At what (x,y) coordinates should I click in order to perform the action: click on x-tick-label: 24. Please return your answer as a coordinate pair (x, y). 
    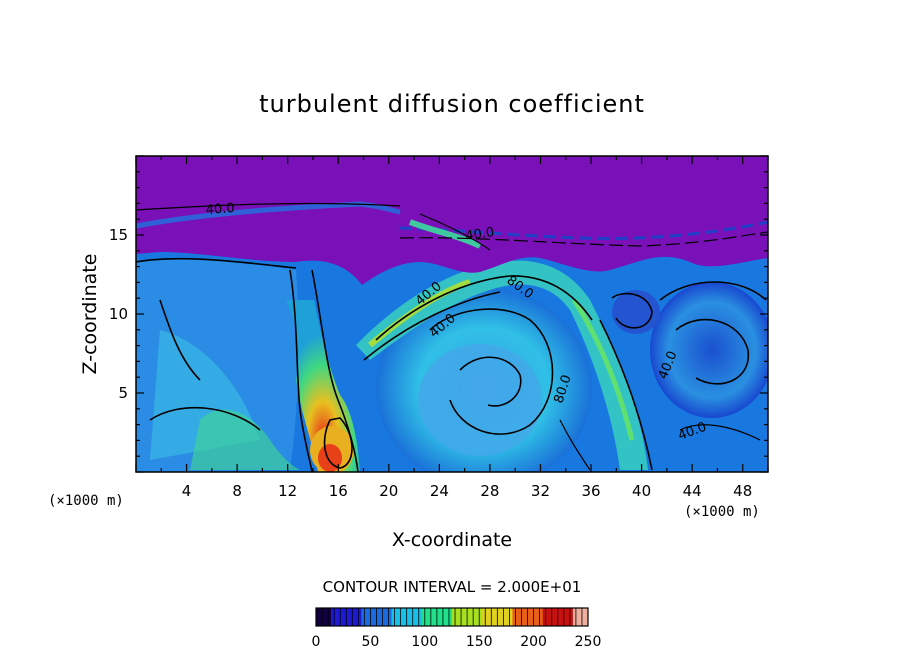
    Looking at the image, I should click on (439, 491).